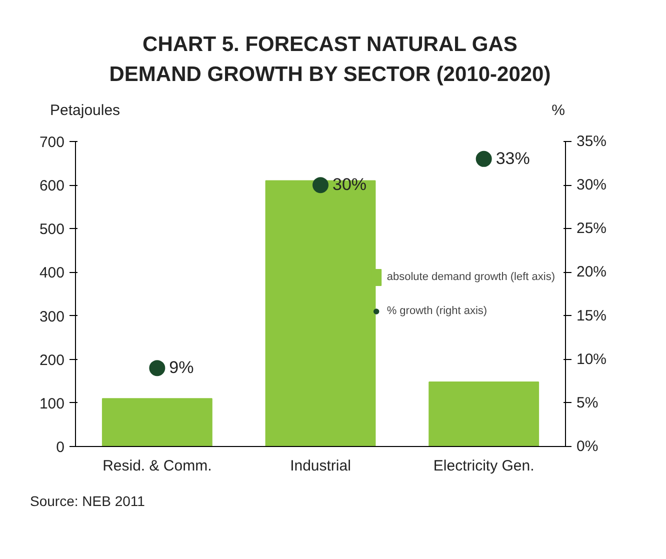 The height and width of the screenshot is (559, 666). What do you see at coordinates (587, 403) in the screenshot?
I see `y2-tick-label: 5%` at bounding box center [587, 403].